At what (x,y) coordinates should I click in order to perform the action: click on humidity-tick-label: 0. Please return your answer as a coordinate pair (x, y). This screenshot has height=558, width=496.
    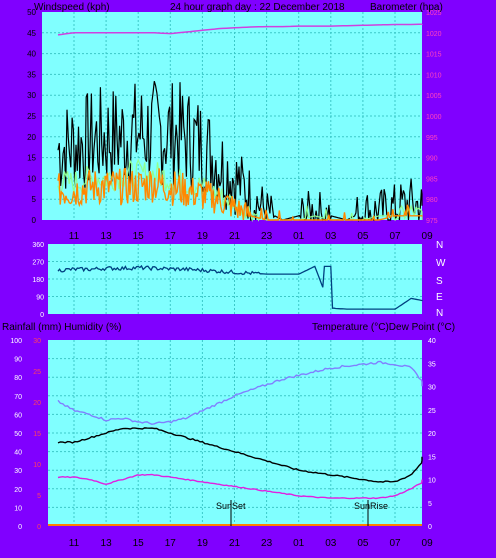
    Looking at the image, I should click on (20, 527).